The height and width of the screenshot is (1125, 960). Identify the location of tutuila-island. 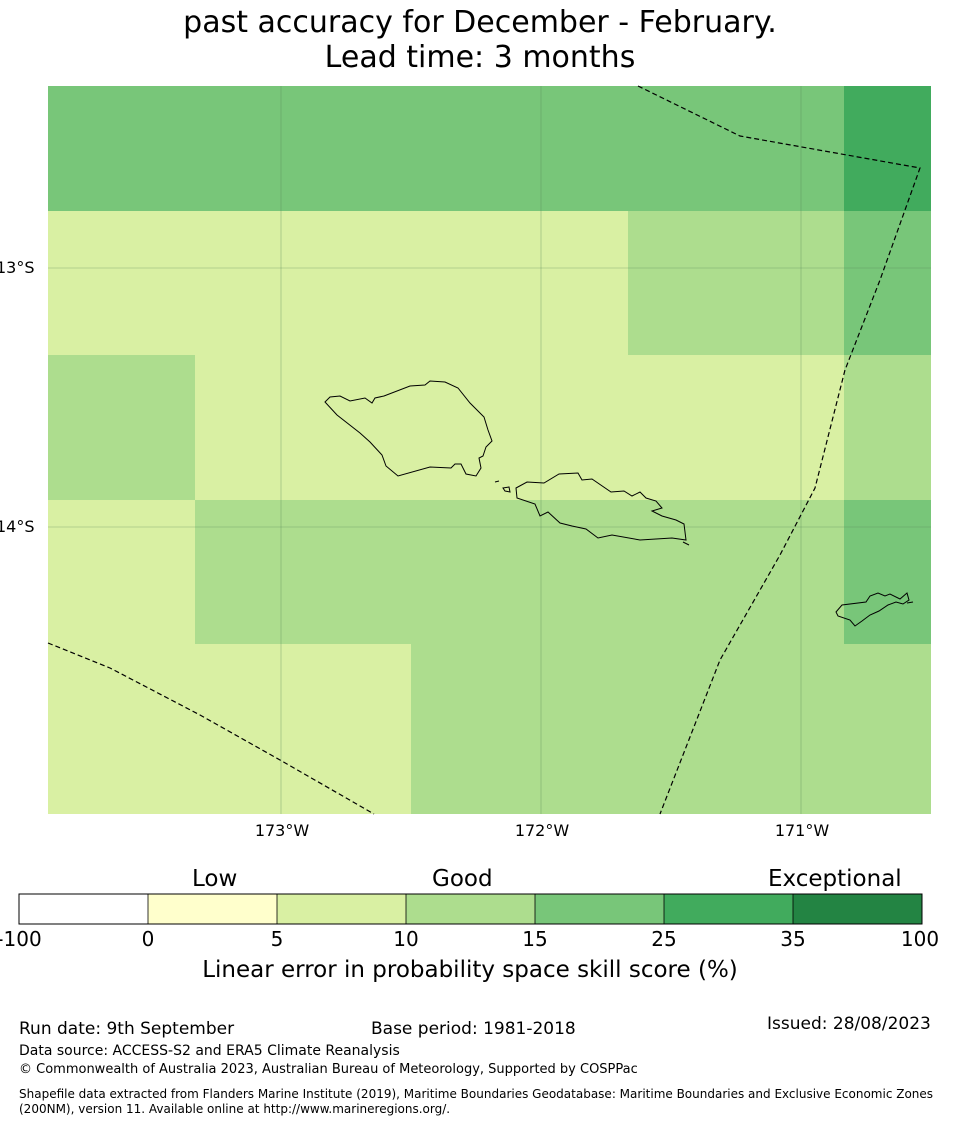
(872, 609).